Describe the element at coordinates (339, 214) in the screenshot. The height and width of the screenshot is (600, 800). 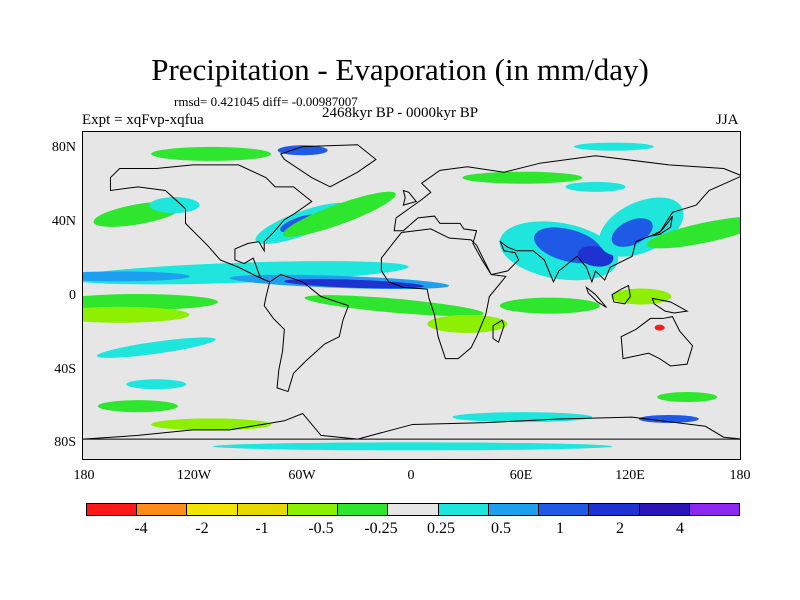
I see `north-atlantic-green` at that location.